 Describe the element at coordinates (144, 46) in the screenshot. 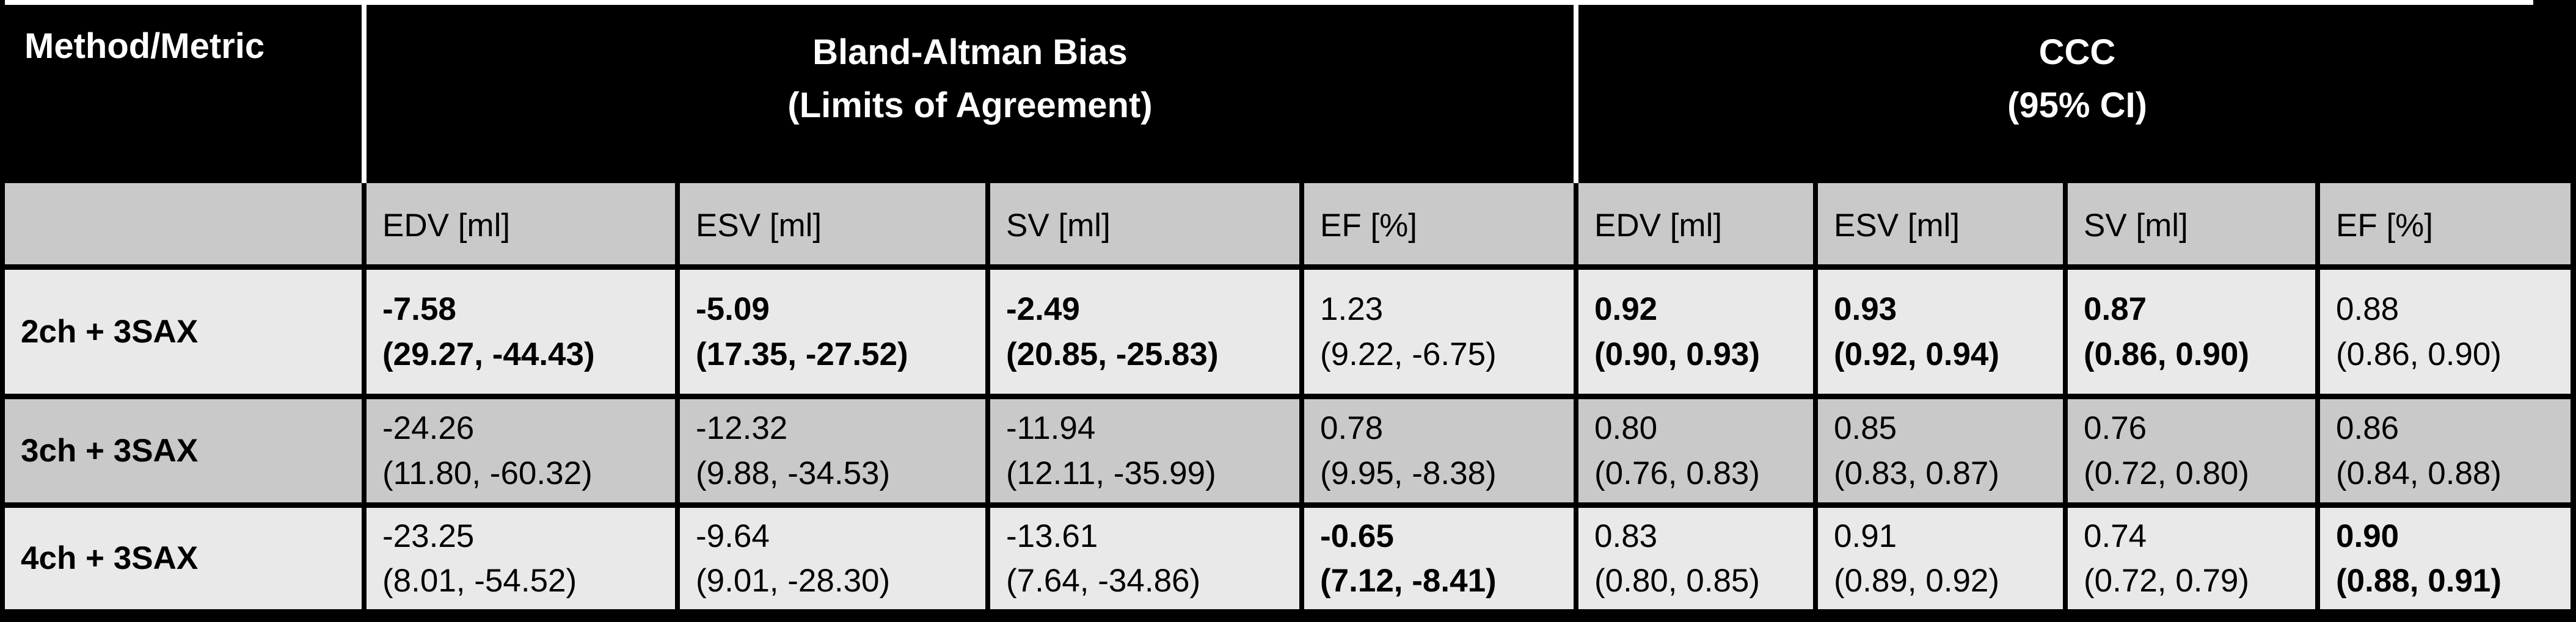

I see `corner-header-method-metric: Method/Metric` at that location.